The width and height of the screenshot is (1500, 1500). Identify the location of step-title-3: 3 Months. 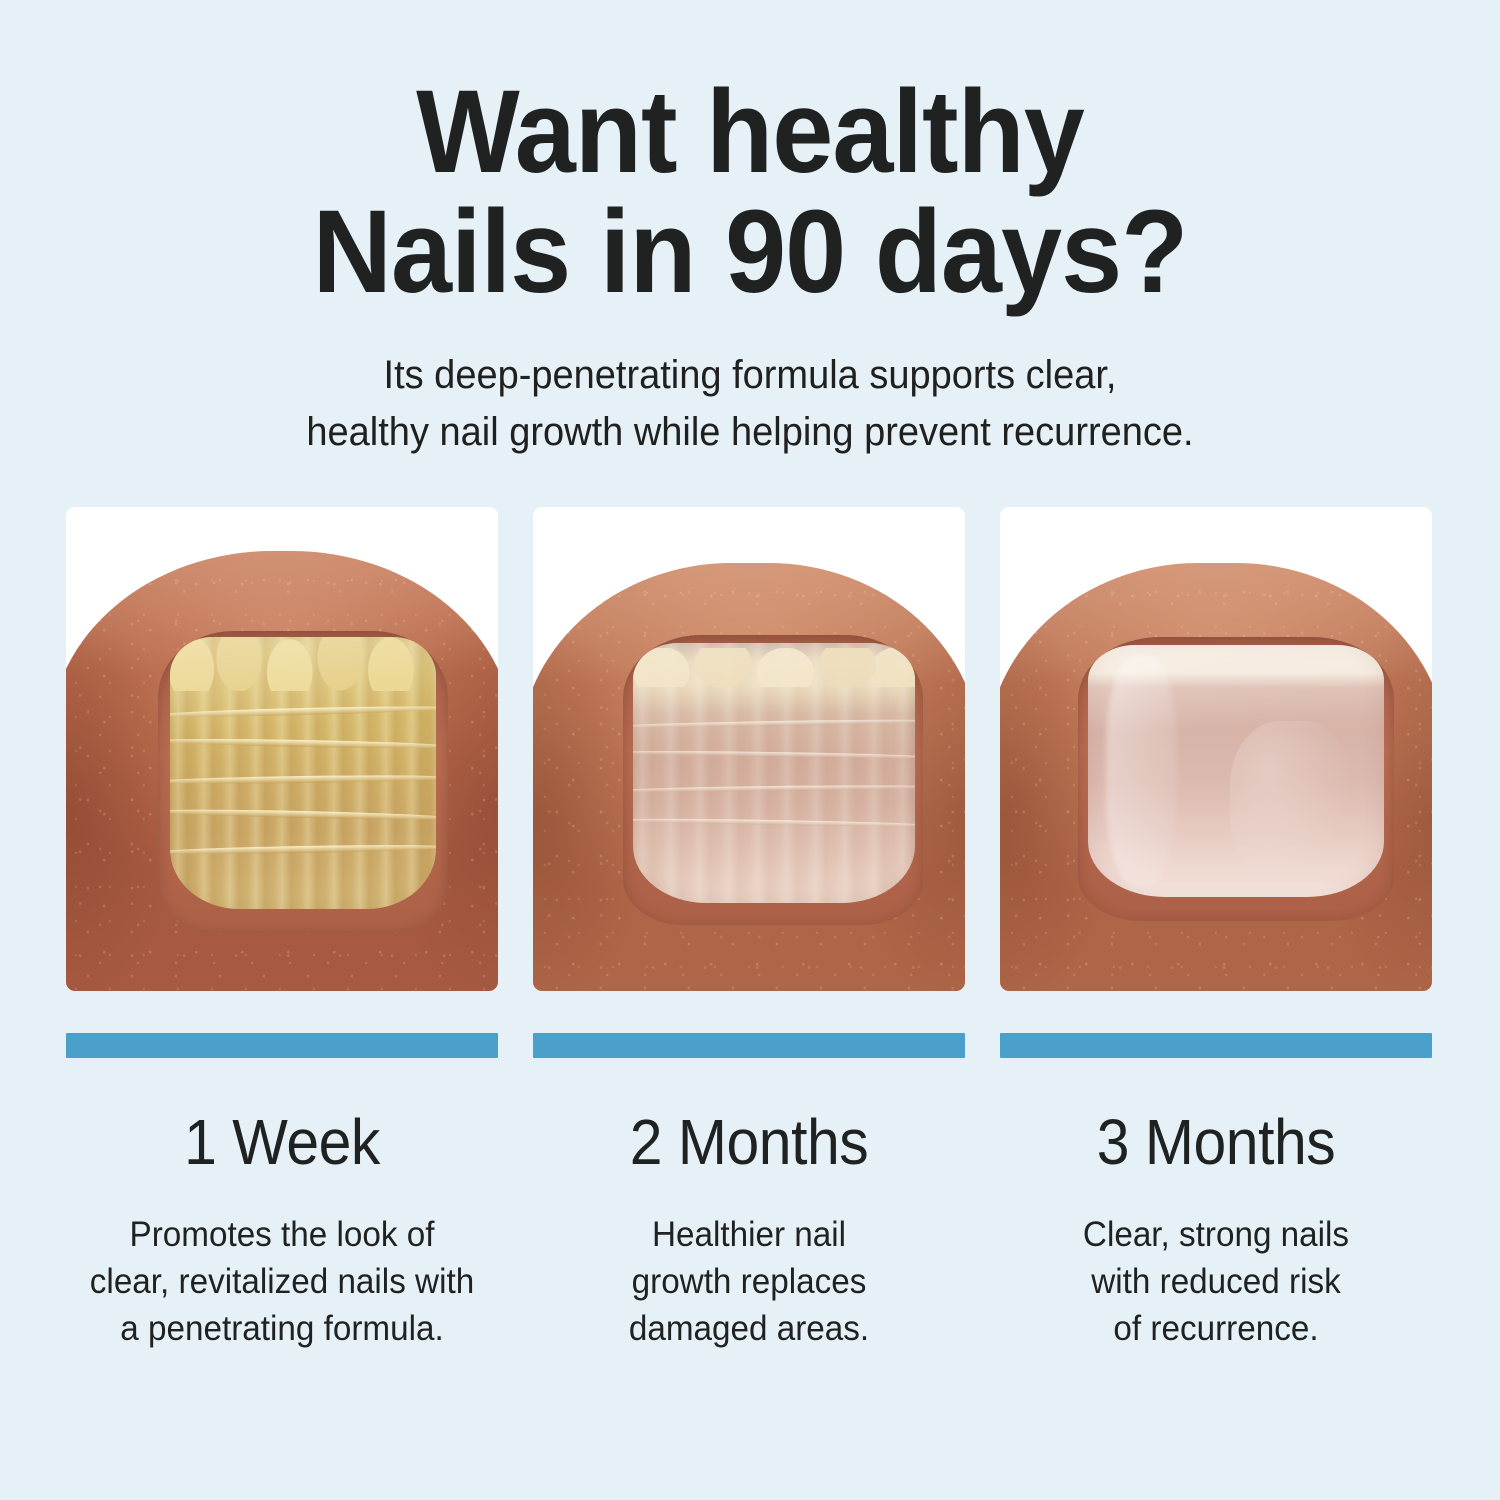
(1216, 1142).